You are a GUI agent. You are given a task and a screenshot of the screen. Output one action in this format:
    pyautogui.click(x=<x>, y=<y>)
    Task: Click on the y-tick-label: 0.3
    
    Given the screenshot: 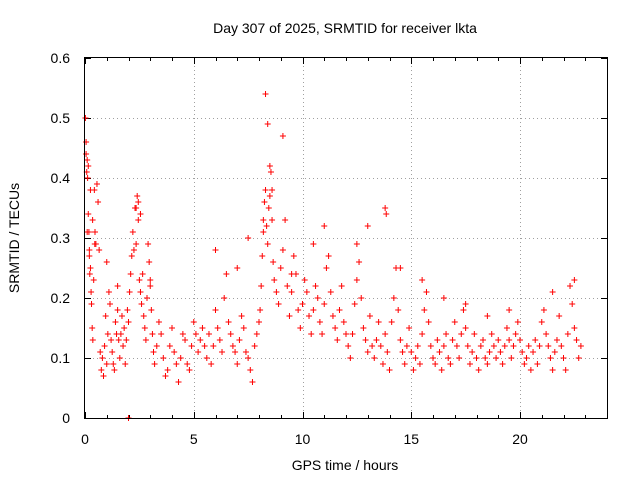 What is the action you would take?
    pyautogui.click(x=61, y=238)
    